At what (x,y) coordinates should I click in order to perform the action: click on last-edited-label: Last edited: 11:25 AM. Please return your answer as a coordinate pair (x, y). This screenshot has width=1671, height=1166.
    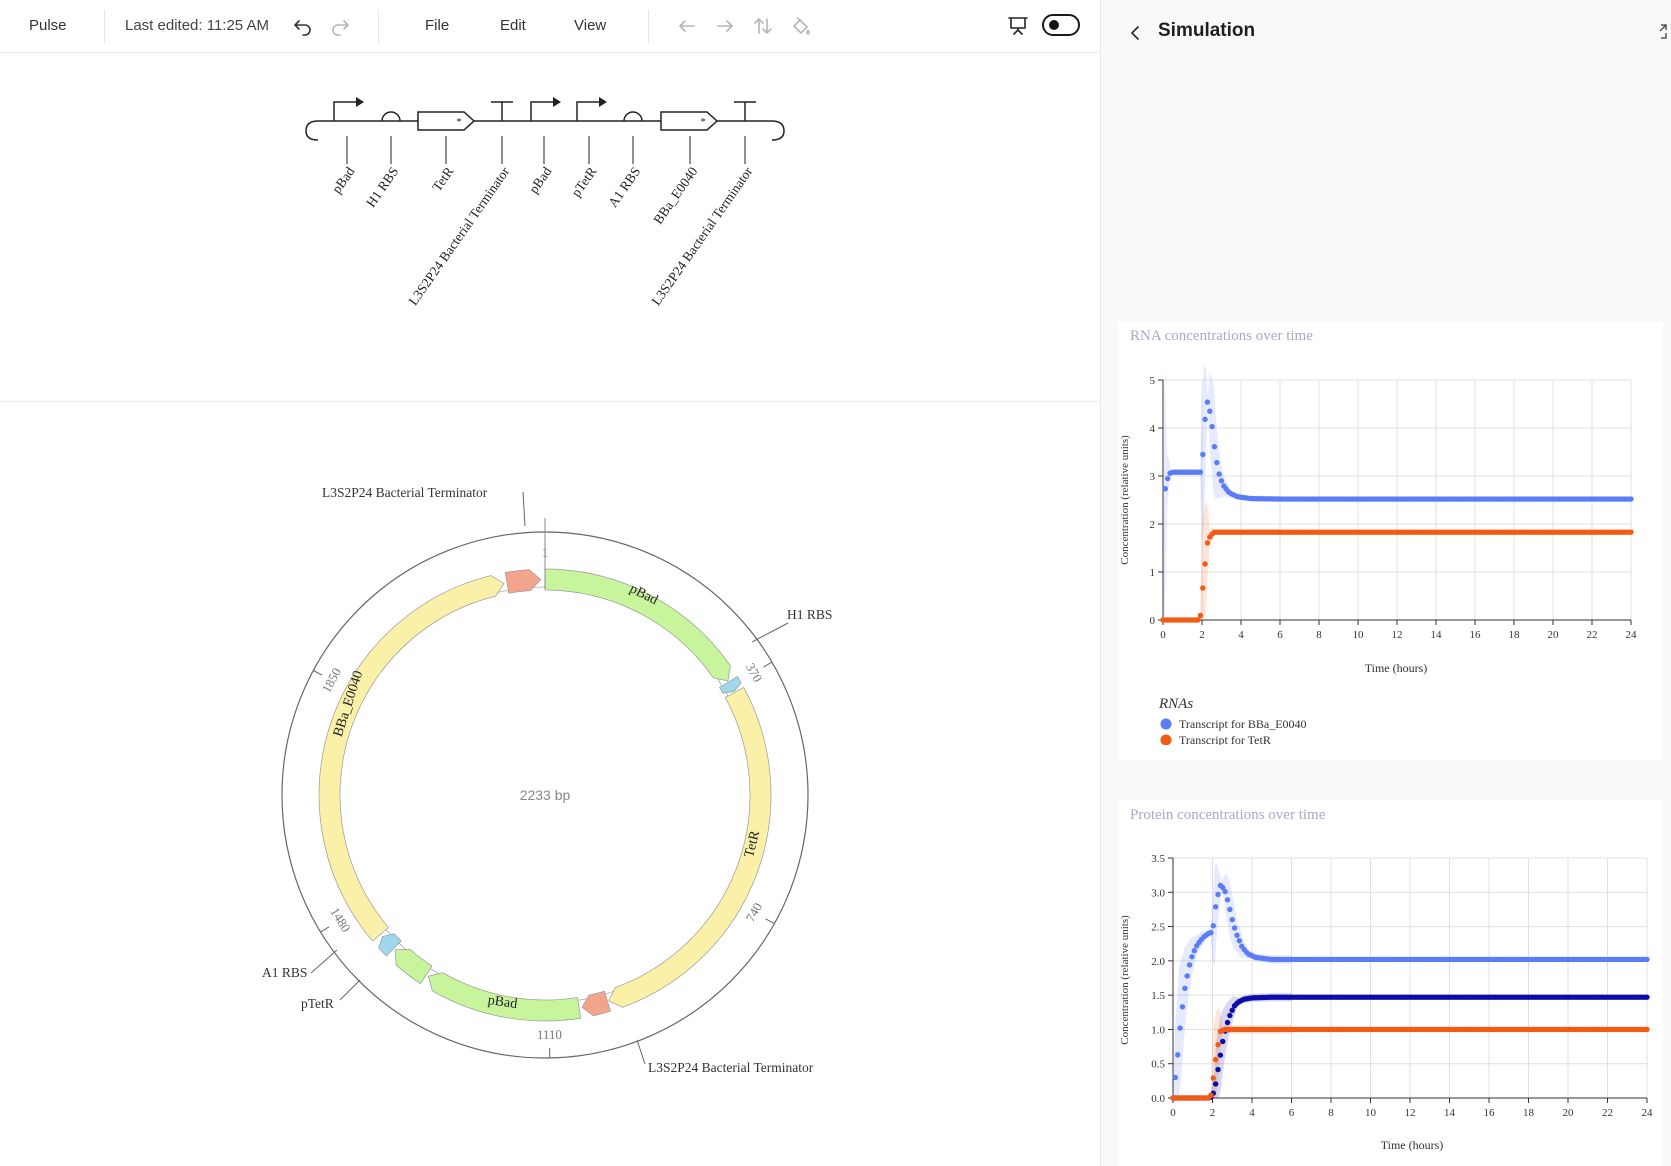
    Looking at the image, I should click on (197, 25).